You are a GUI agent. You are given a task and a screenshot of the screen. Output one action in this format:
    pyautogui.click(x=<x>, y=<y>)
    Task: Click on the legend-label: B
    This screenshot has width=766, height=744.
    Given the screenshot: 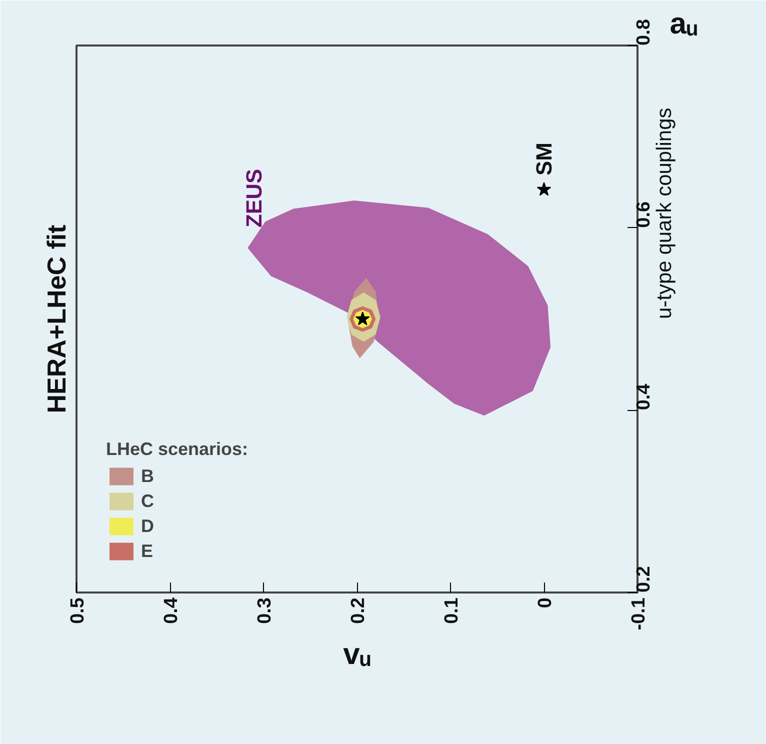 What is the action you would take?
    pyautogui.click(x=148, y=476)
    